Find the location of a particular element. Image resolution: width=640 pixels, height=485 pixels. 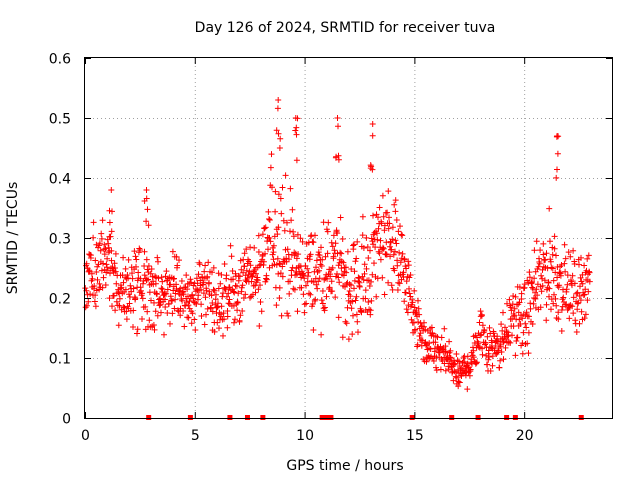

y-tick-label: 0 is located at coordinates (66, 420).